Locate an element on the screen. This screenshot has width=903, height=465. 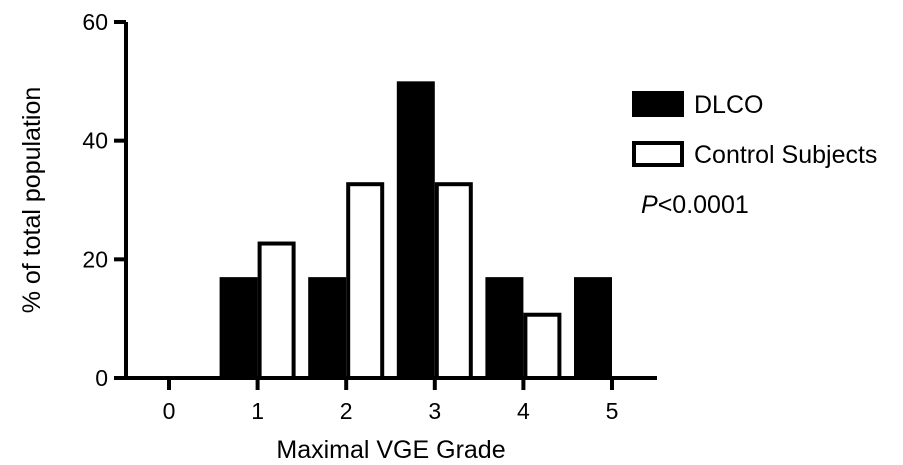
x-tick-label-1: 1 is located at coordinates (257, 411).